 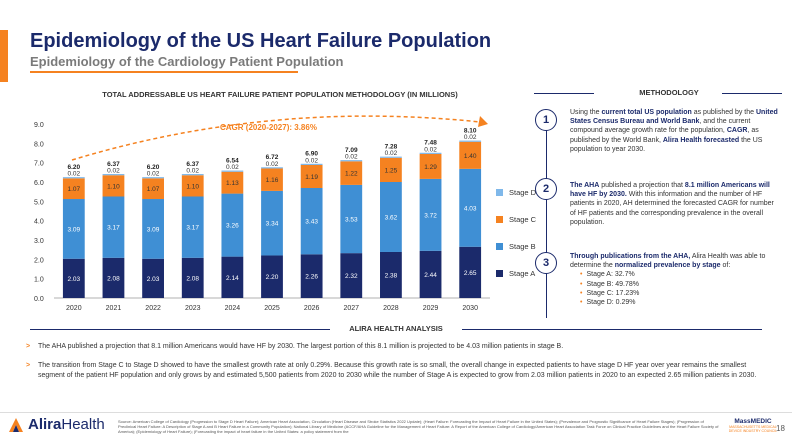 I want to click on data-label: 3.09, so click(x=153, y=229).